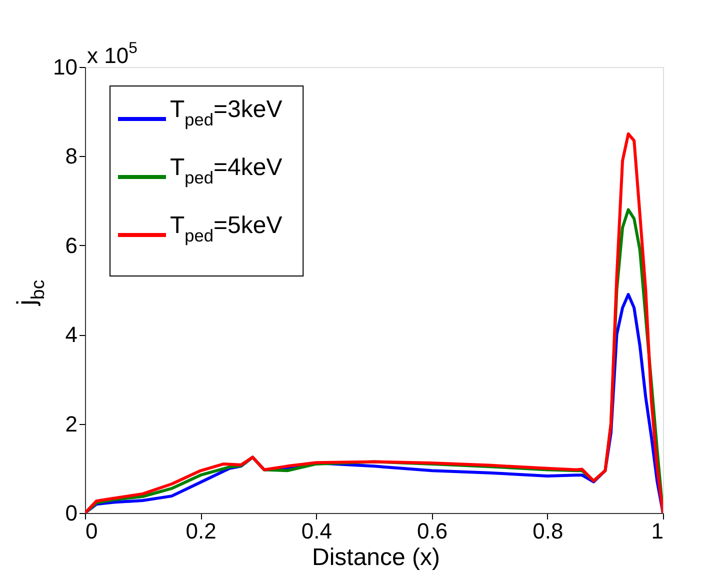  I want to click on y-tick-label: 8, so click(71, 156).